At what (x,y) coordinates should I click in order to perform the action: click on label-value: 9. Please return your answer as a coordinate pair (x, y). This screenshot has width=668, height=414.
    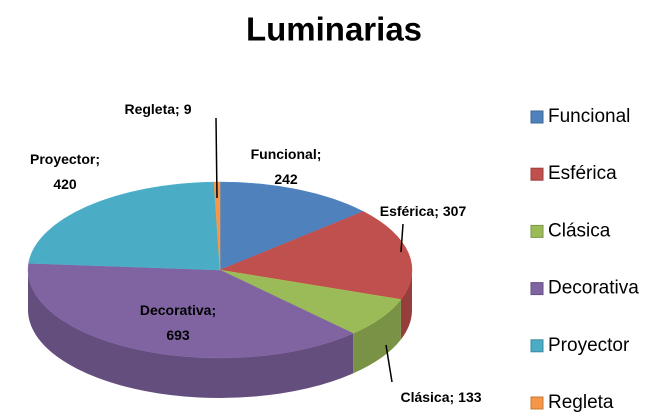
    Looking at the image, I should click on (188, 109).